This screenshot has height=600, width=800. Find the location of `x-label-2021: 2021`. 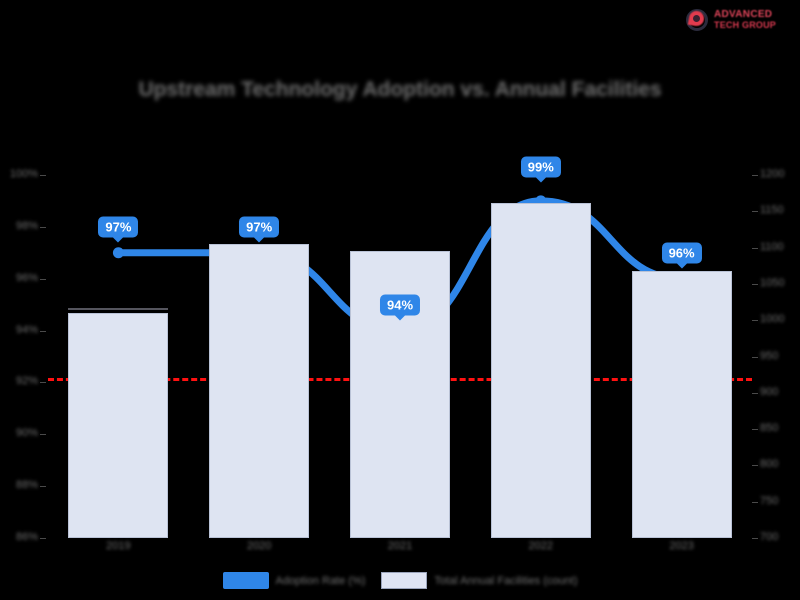

x-label-2021: 2021 is located at coordinates (400, 546).